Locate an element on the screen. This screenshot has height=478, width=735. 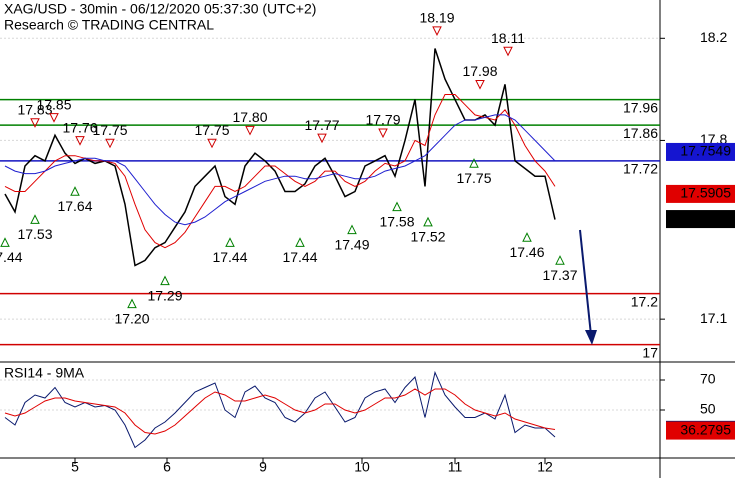
pivot-label: 17.53 is located at coordinates (34, 234).